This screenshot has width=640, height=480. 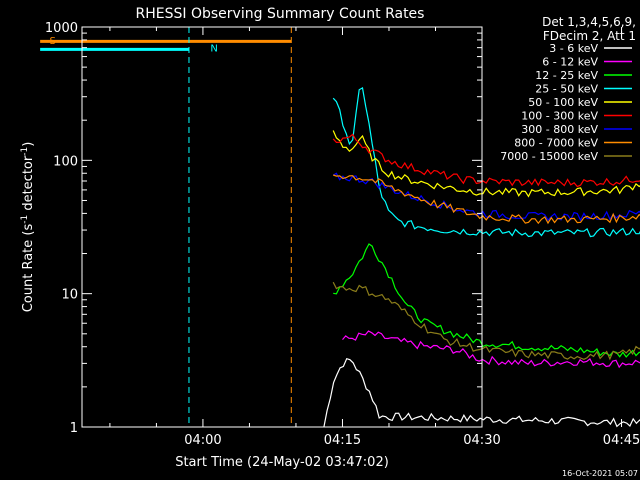 What do you see at coordinates (621, 440) in the screenshot?
I see `x-tick-label: 04:45` at bounding box center [621, 440].